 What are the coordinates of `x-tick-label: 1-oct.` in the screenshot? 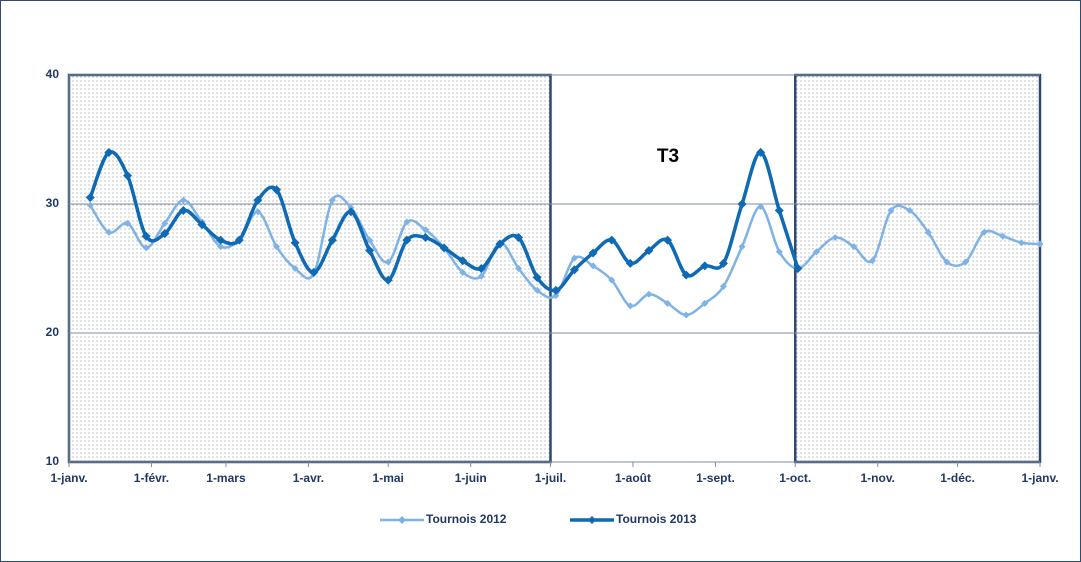 It's located at (795, 478).